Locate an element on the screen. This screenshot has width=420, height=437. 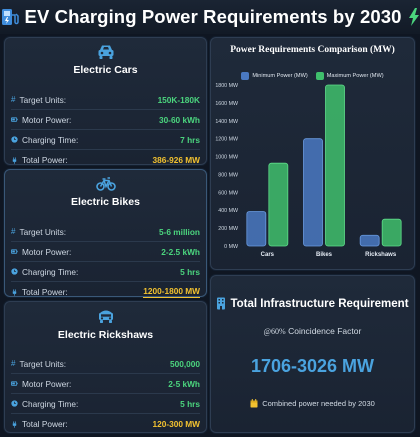
page-header: EV Charging Power Requirements by 2030 is located at coordinates (210, 17).